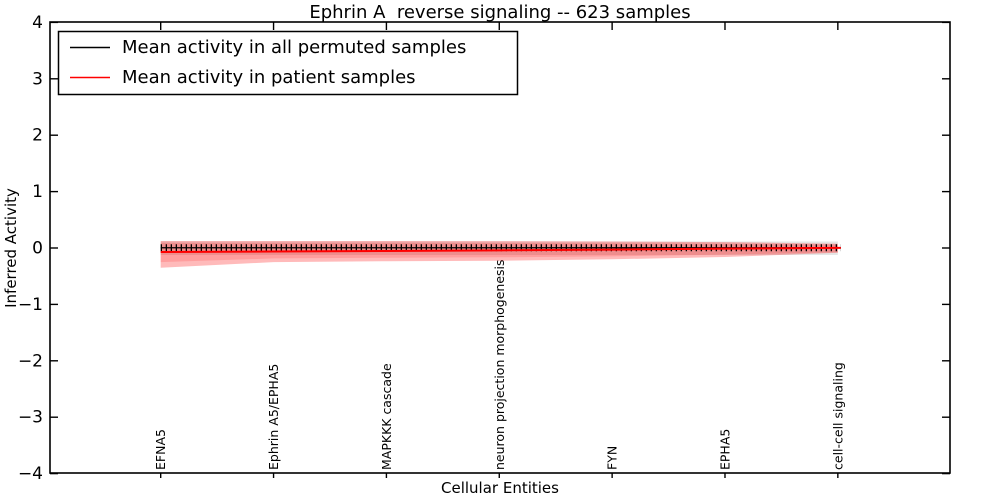 Image resolution: width=1000 pixels, height=500 pixels. What do you see at coordinates (37, 136) in the screenshot?
I see `y-tick-label: 2` at bounding box center [37, 136].